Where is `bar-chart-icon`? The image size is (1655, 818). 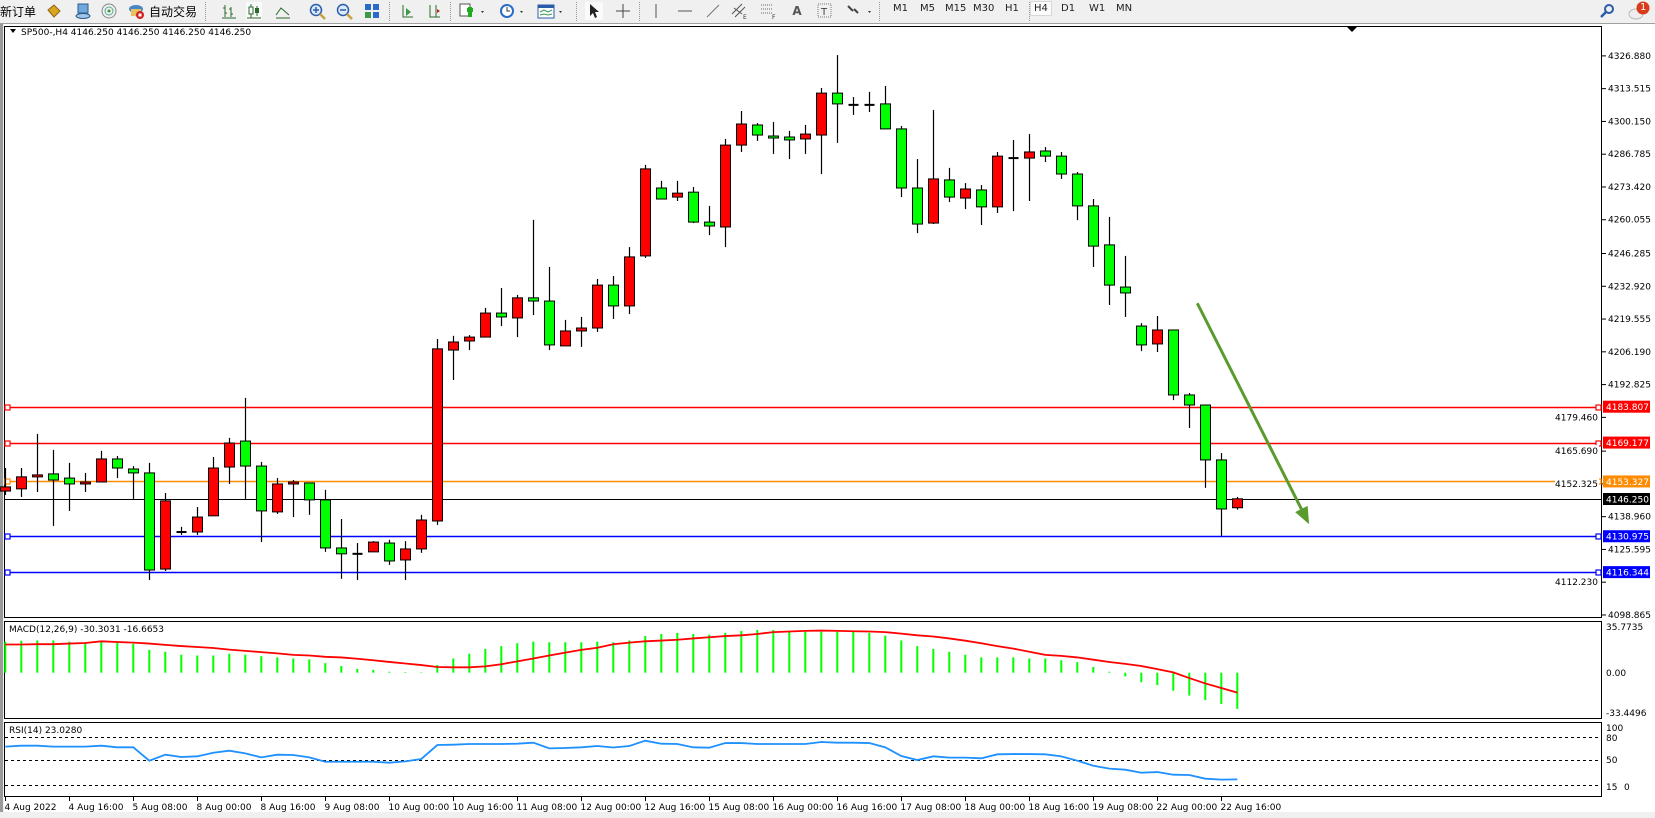 bar-chart-icon is located at coordinates (229, 11).